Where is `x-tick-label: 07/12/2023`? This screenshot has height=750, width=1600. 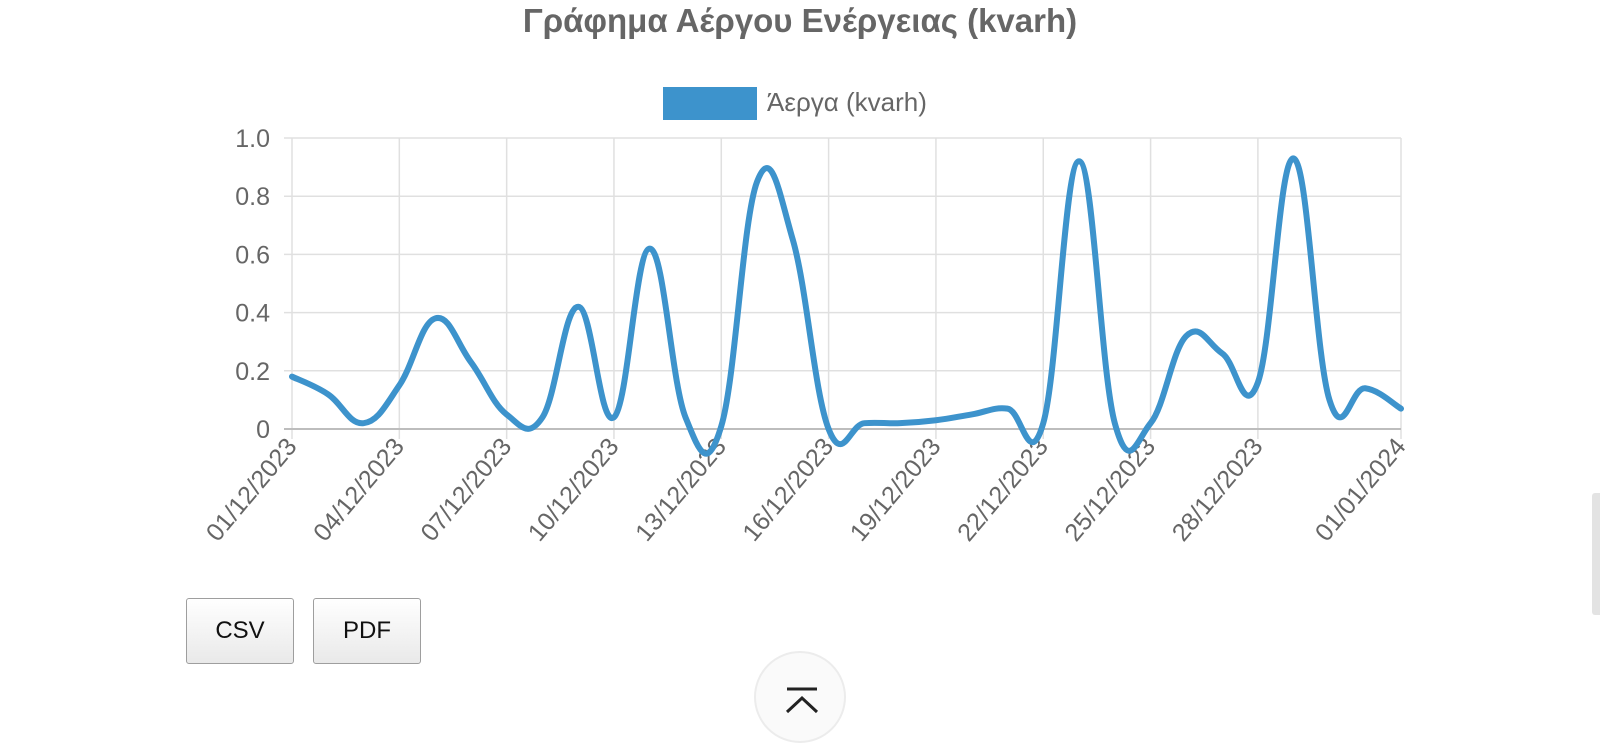 x-tick-label: 07/12/2023 is located at coordinates (466, 490).